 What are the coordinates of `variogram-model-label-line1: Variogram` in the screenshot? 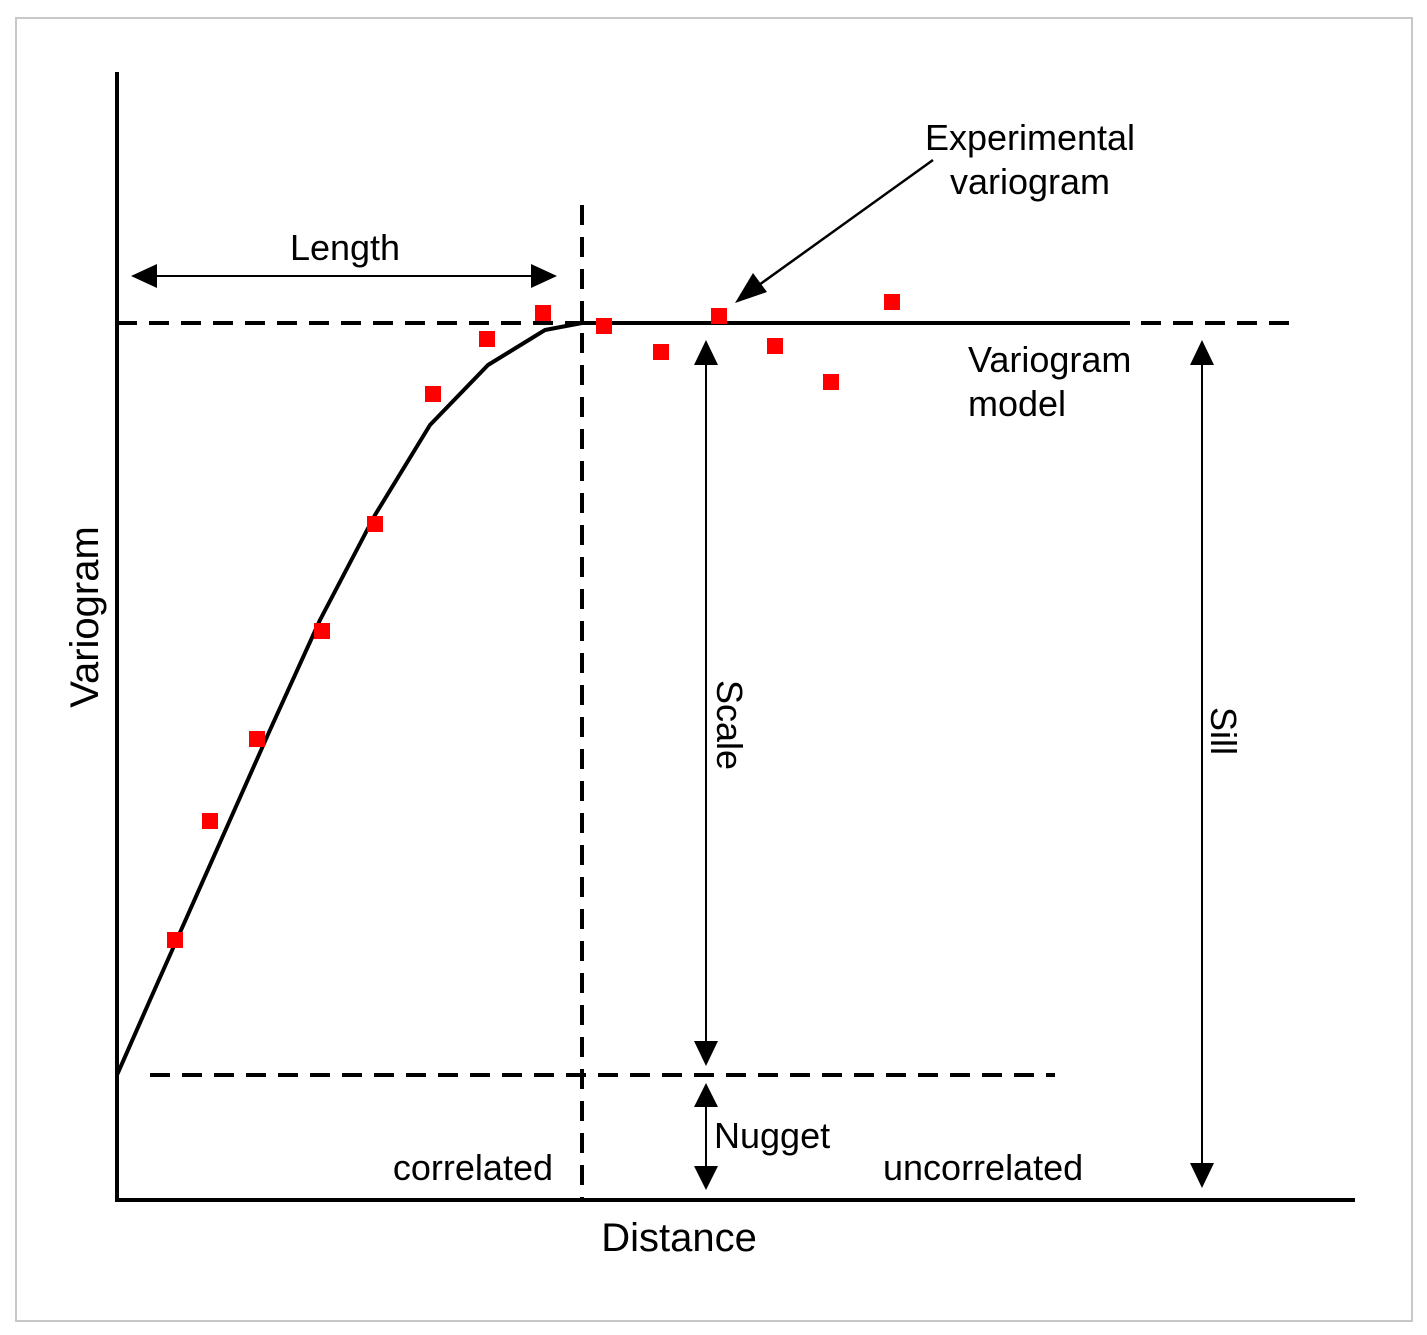 It's located at (1049, 359).